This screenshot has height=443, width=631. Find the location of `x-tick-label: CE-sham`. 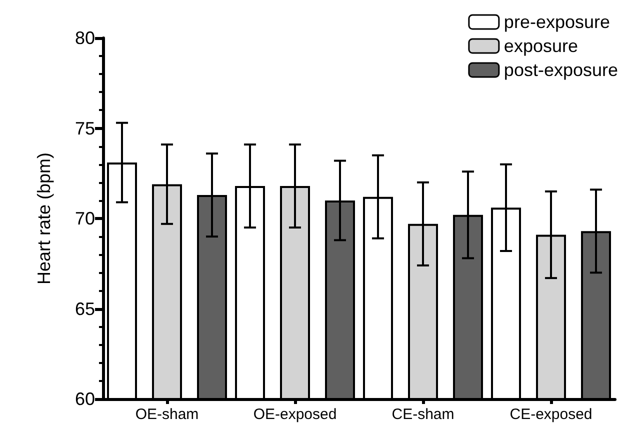

x-tick-label: CE-sham is located at coordinates (423, 414).